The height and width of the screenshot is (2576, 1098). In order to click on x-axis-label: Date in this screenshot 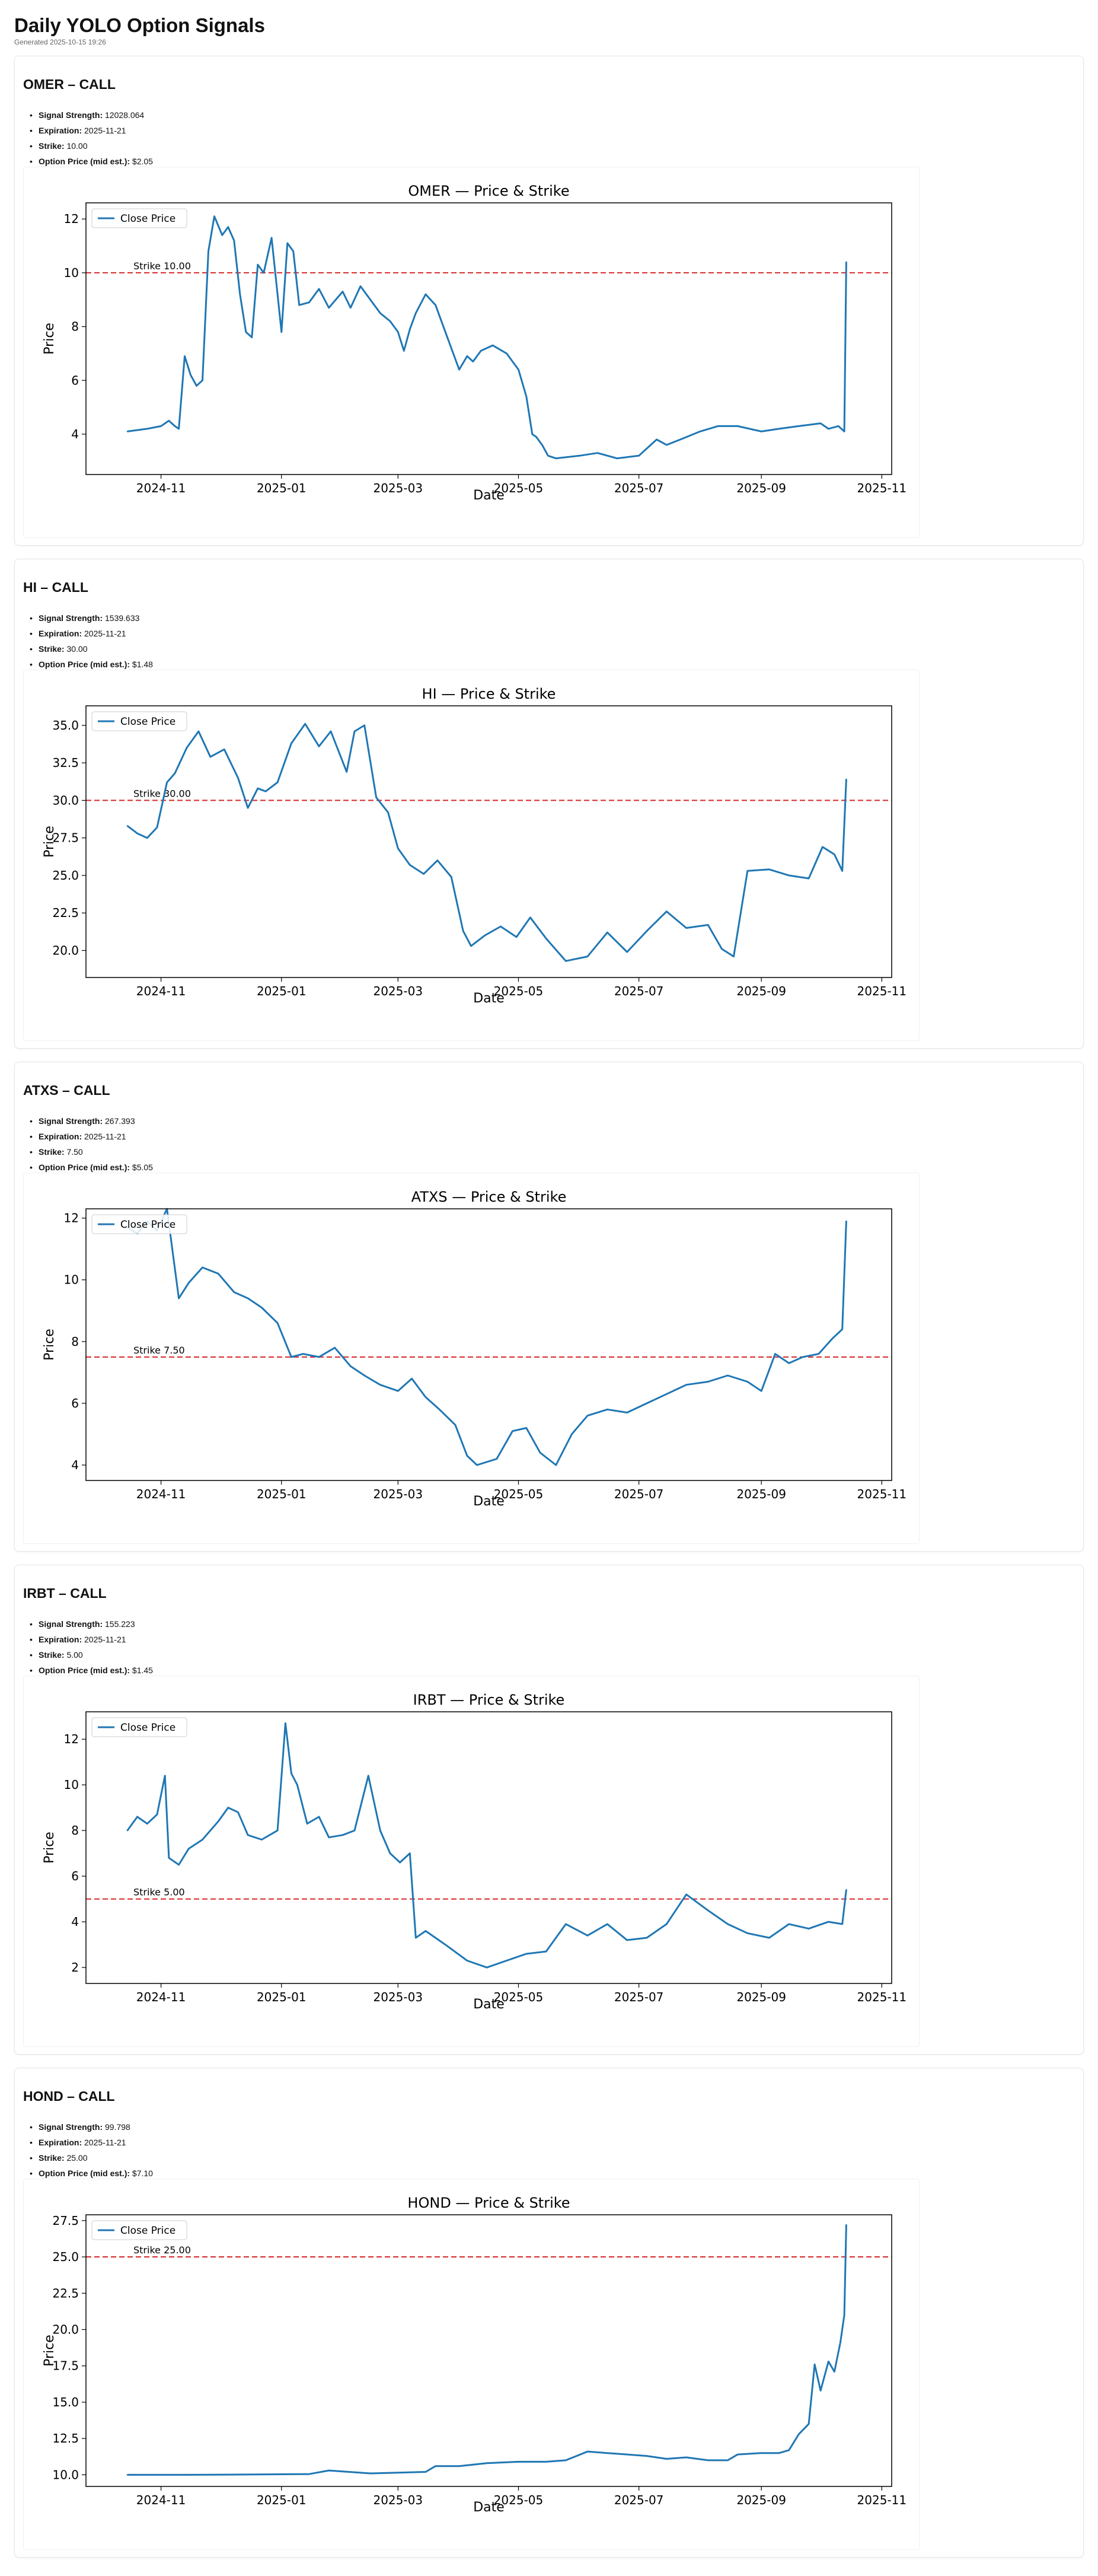, I will do `click(489, 998)`.